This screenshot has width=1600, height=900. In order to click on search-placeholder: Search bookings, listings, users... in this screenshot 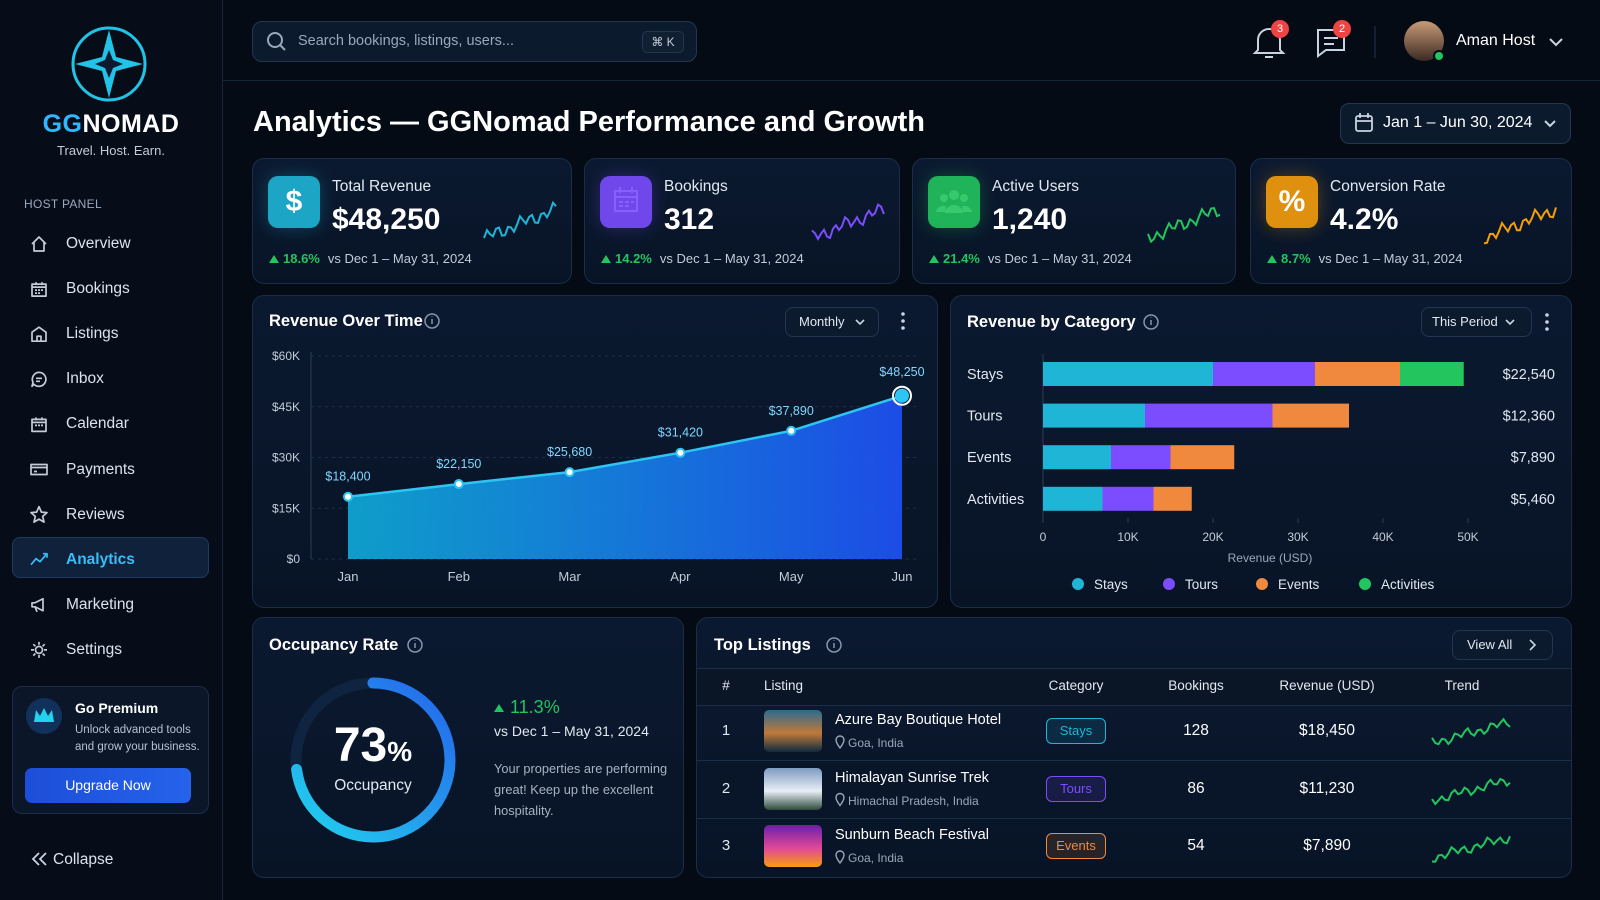, I will do `click(406, 41)`.